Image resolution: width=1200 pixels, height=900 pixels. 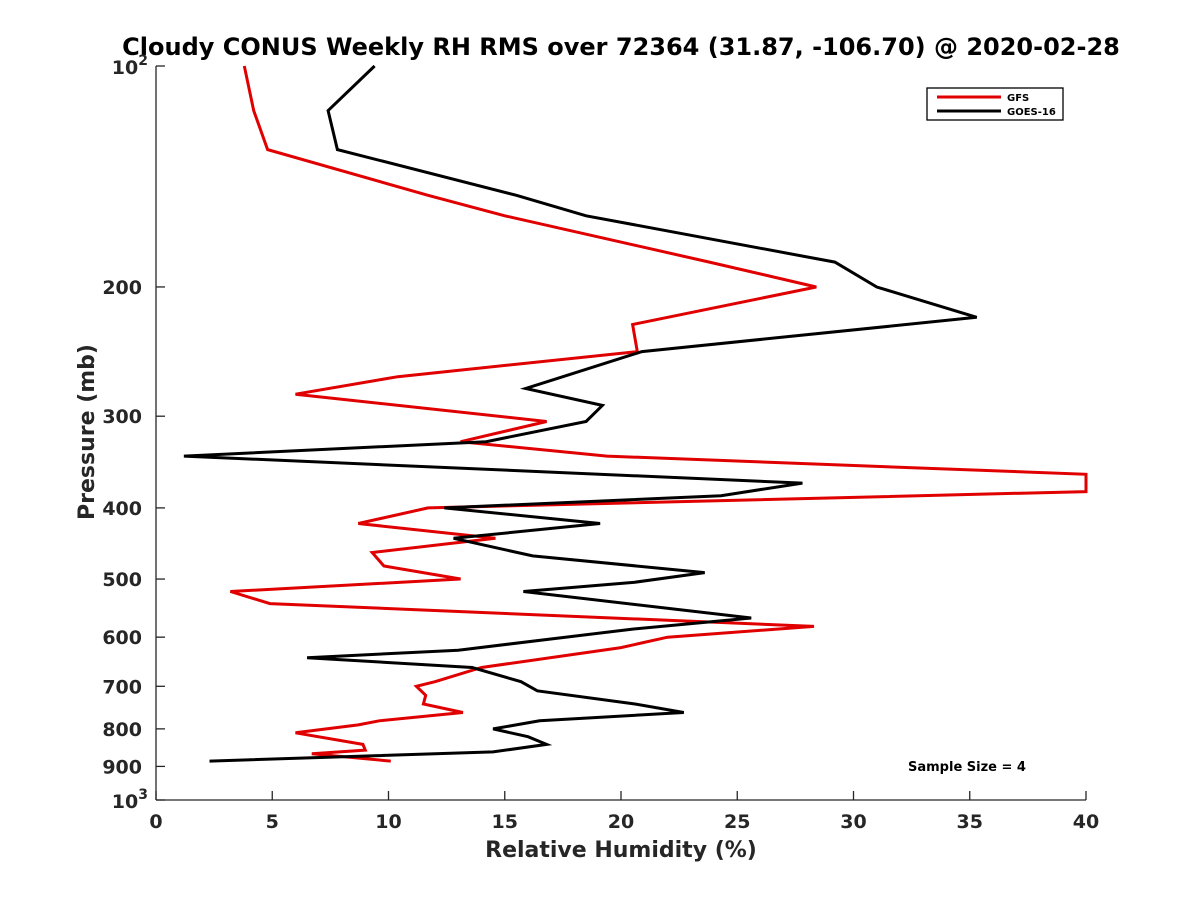 I want to click on x-axis-label: Relative Humidity (%), so click(x=621, y=850).